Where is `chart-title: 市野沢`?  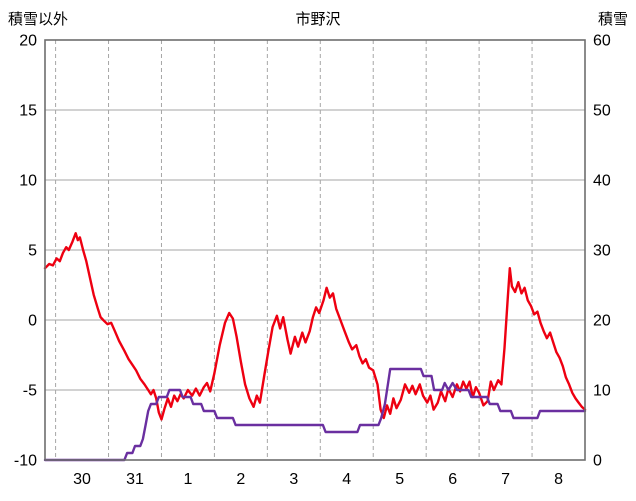 chart-title: 市野沢 is located at coordinates (318, 19).